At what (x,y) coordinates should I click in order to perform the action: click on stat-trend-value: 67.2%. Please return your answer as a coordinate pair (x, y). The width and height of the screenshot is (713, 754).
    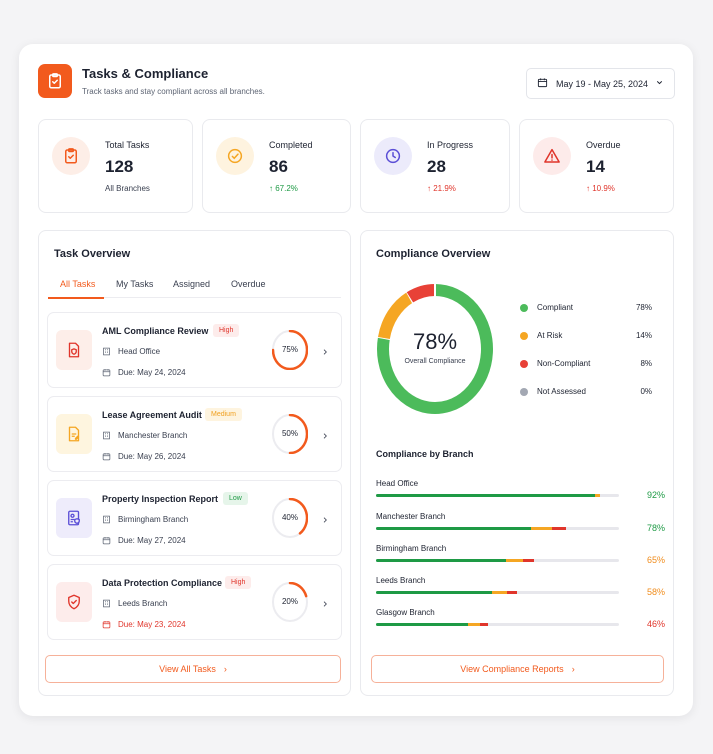
    Looking at the image, I should click on (286, 188).